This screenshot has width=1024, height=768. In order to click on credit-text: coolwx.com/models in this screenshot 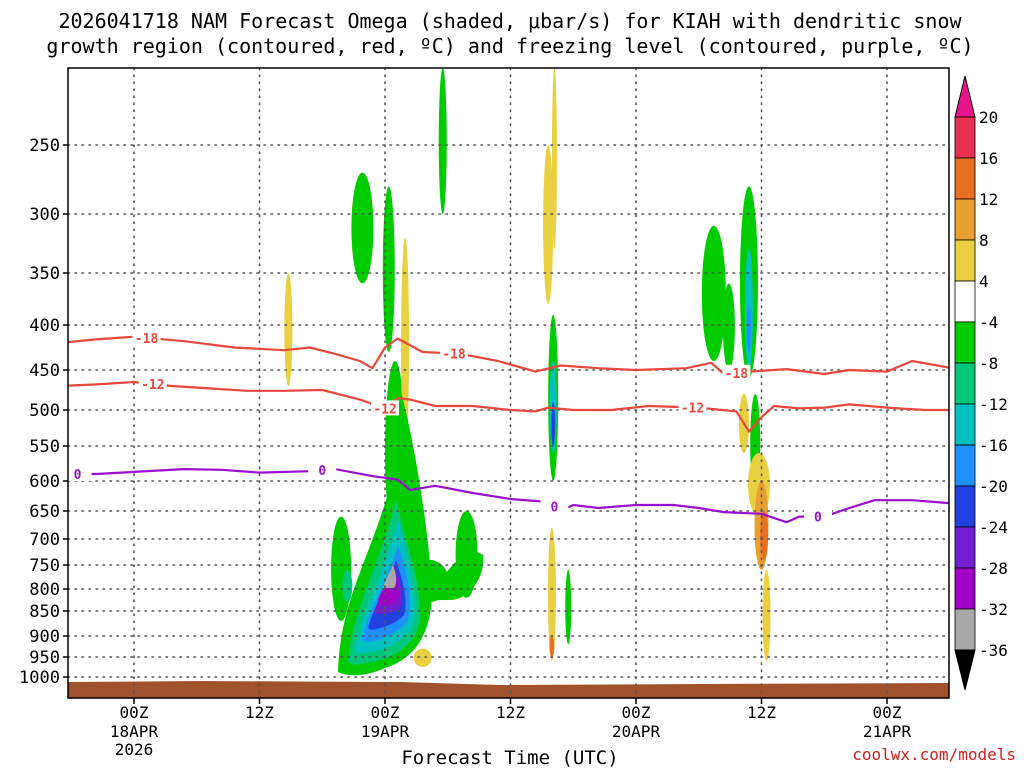, I will do `click(934, 754)`.